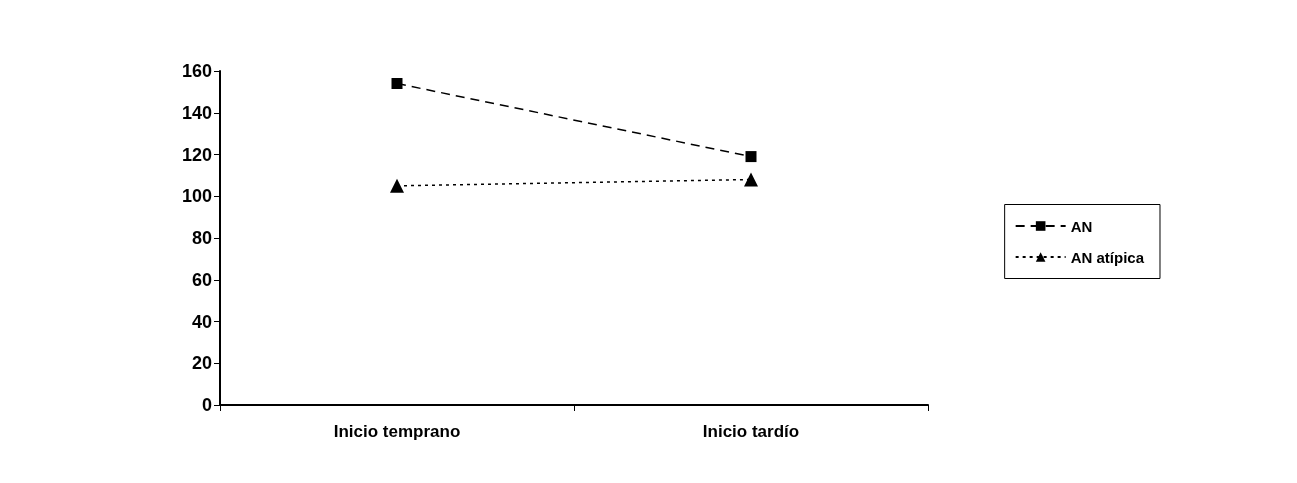  What do you see at coordinates (196, 112) in the screenshot?
I see `y-tick-label: 140` at bounding box center [196, 112].